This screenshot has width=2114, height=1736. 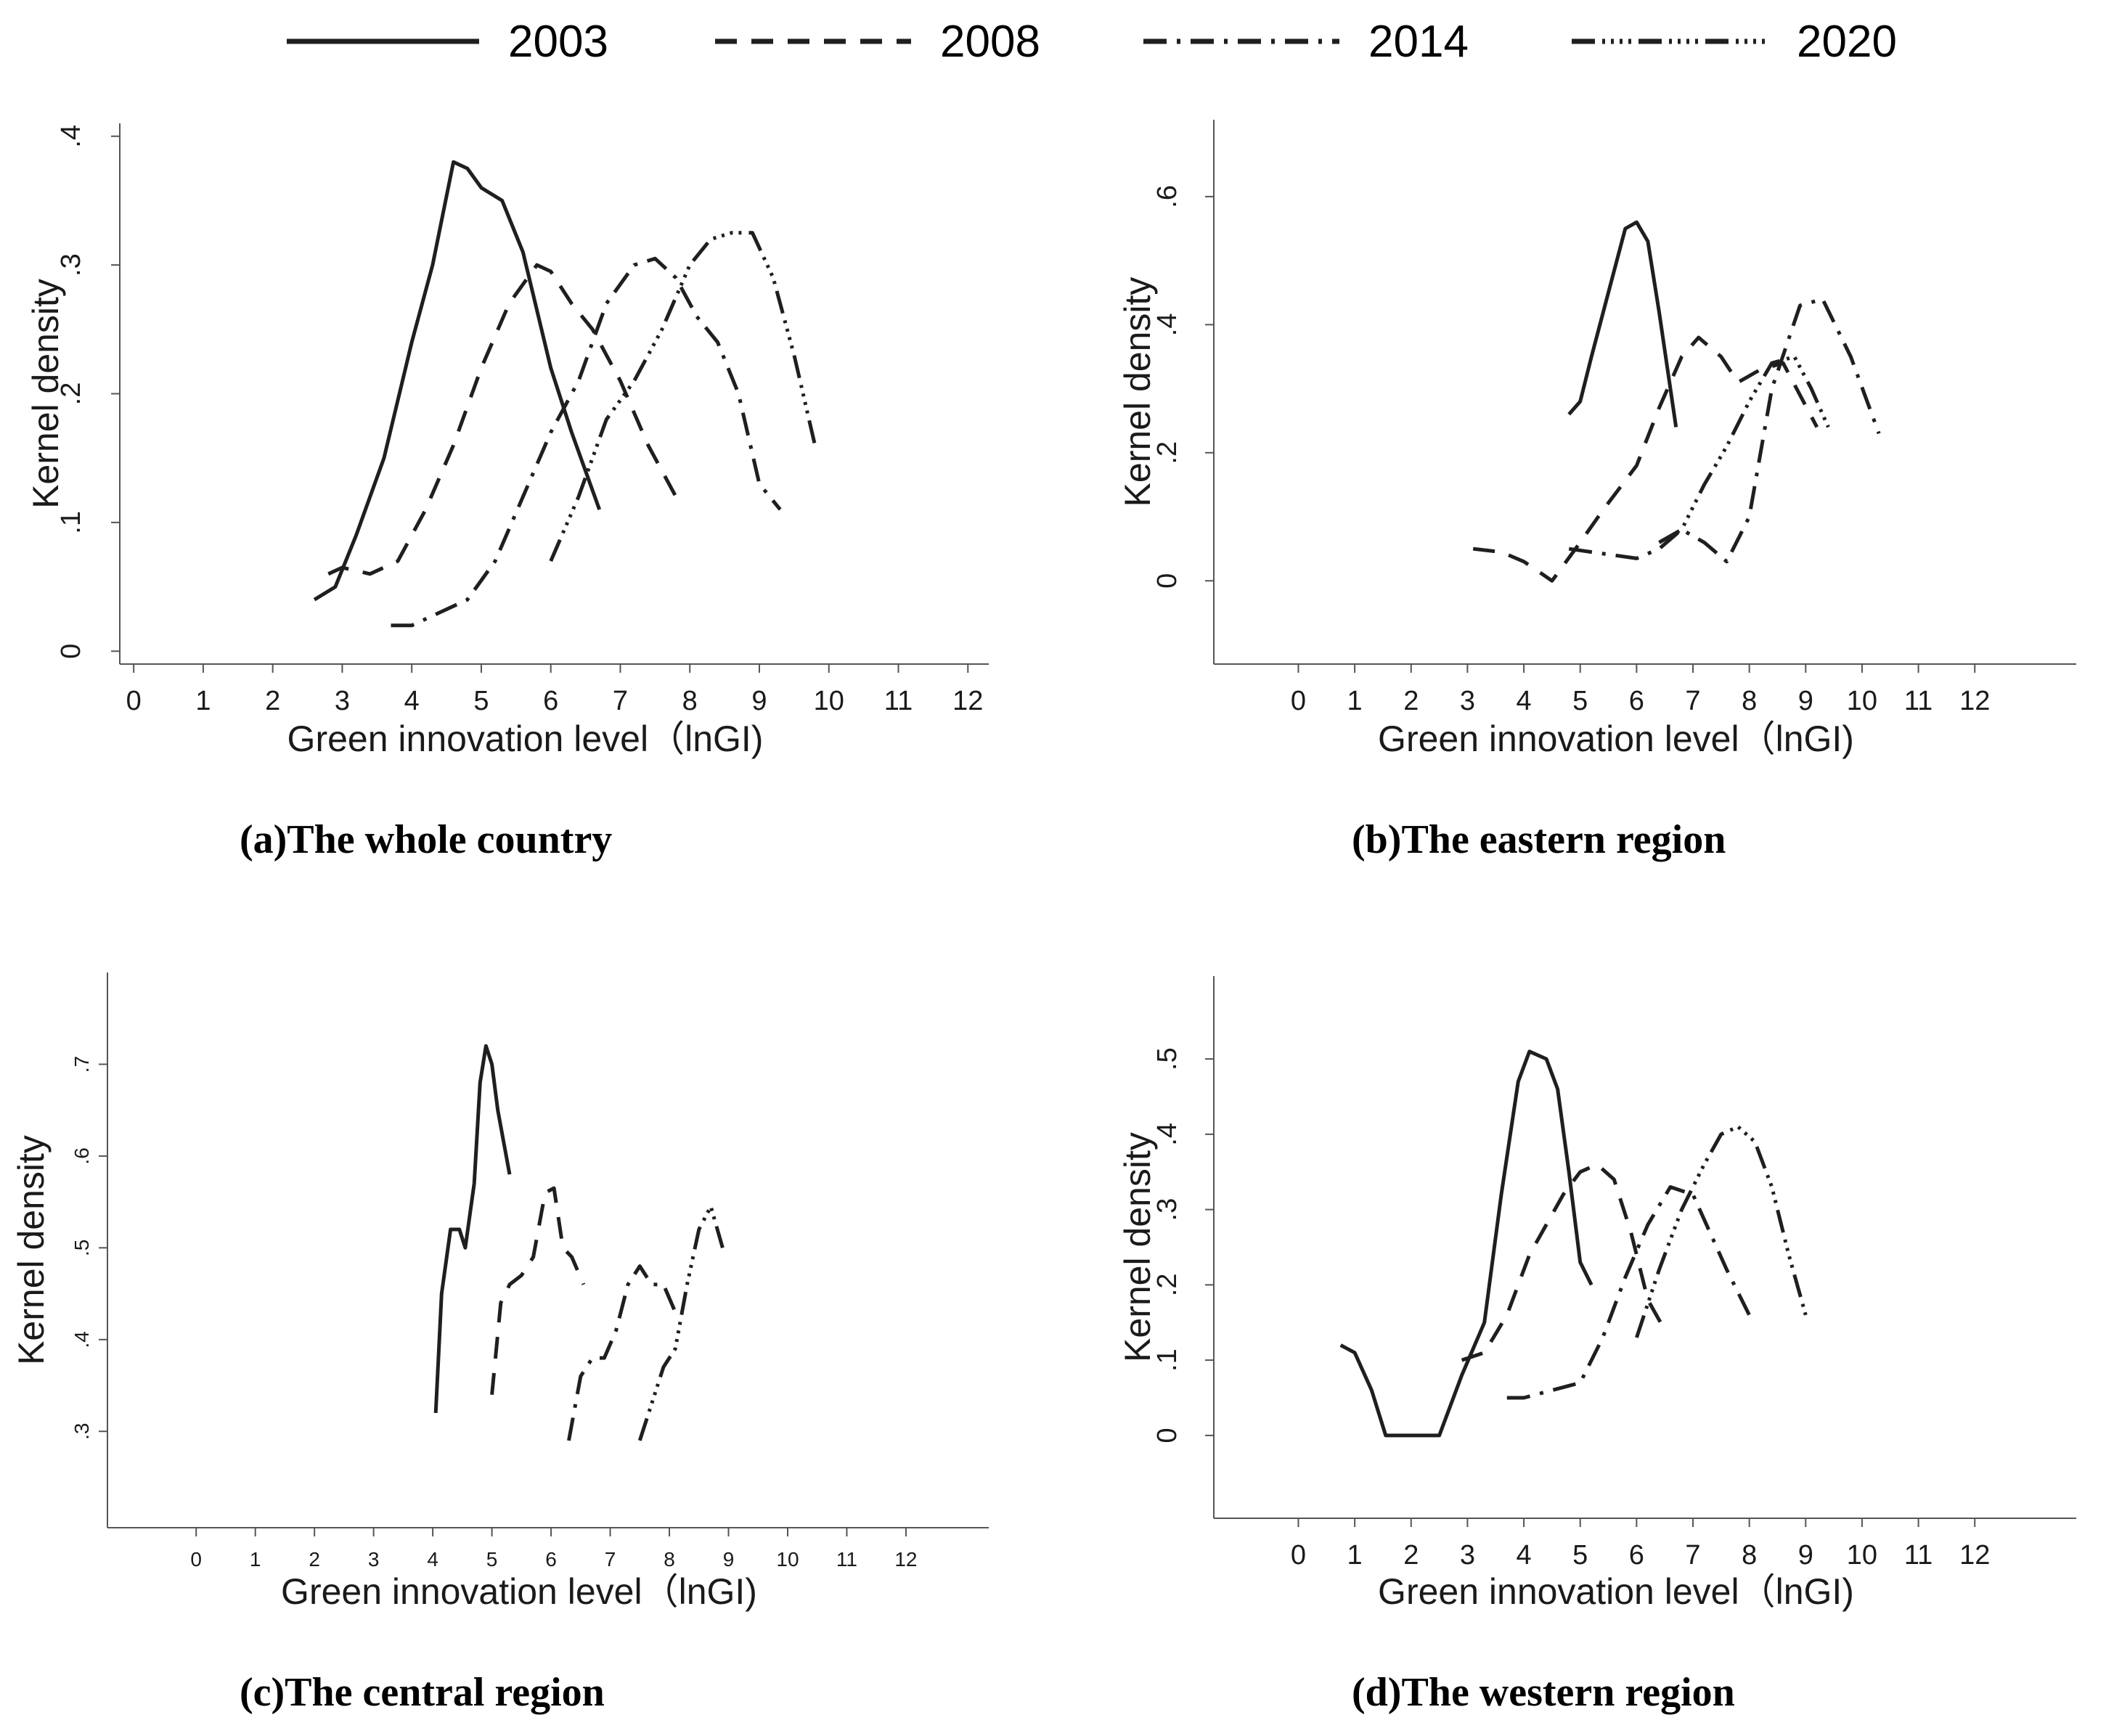 I want to click on panel-caption: (d)The western region, so click(x=1543, y=1692).